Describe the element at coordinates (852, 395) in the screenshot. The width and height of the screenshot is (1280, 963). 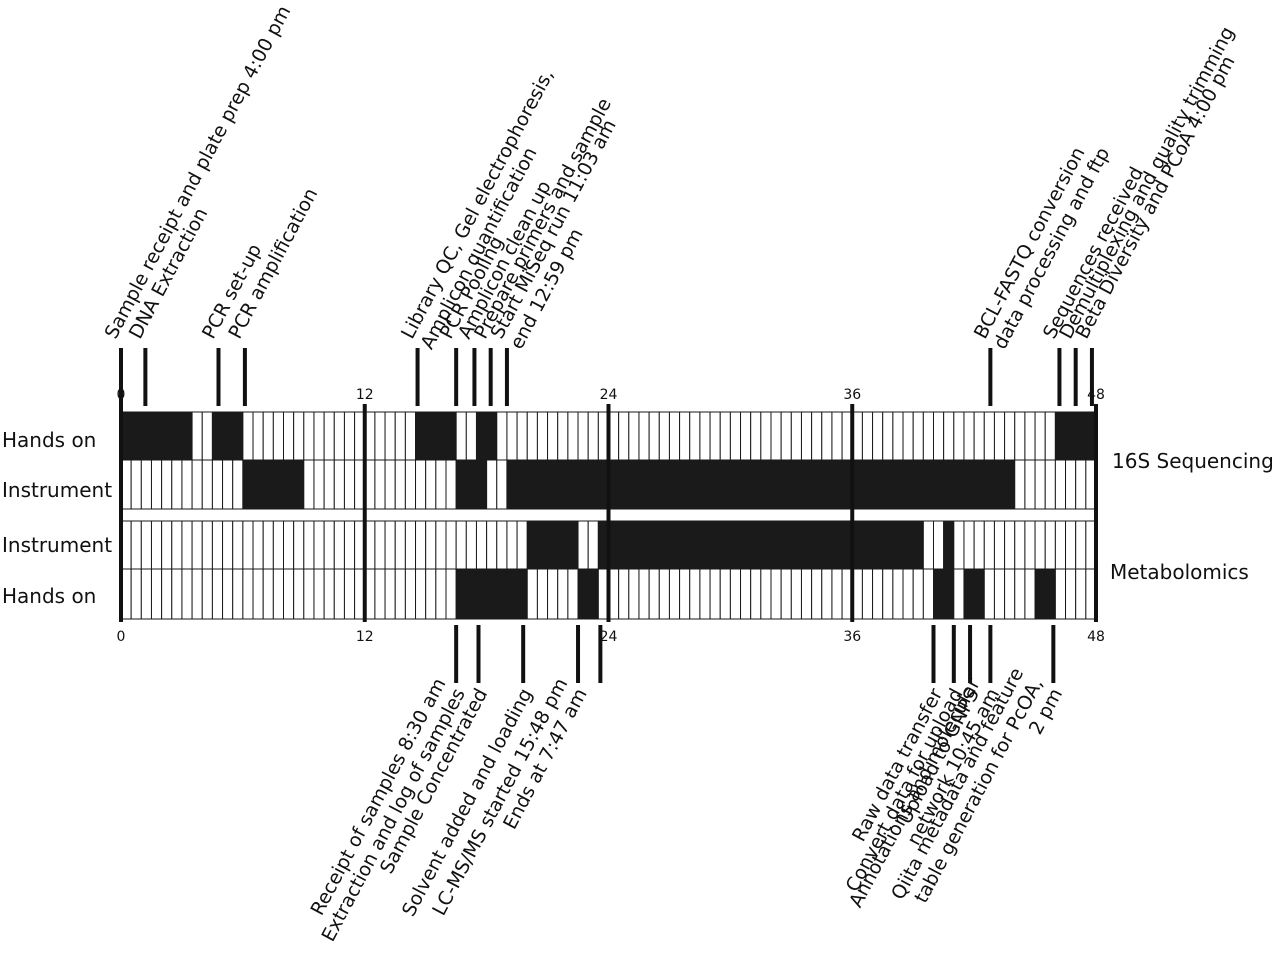
I see `tick-label-top: 36` at that location.